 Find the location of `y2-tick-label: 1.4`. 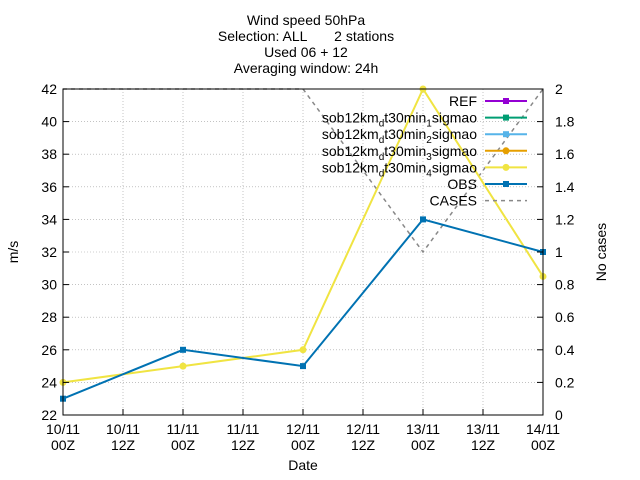

y2-tick-label: 1.4 is located at coordinates (565, 187).